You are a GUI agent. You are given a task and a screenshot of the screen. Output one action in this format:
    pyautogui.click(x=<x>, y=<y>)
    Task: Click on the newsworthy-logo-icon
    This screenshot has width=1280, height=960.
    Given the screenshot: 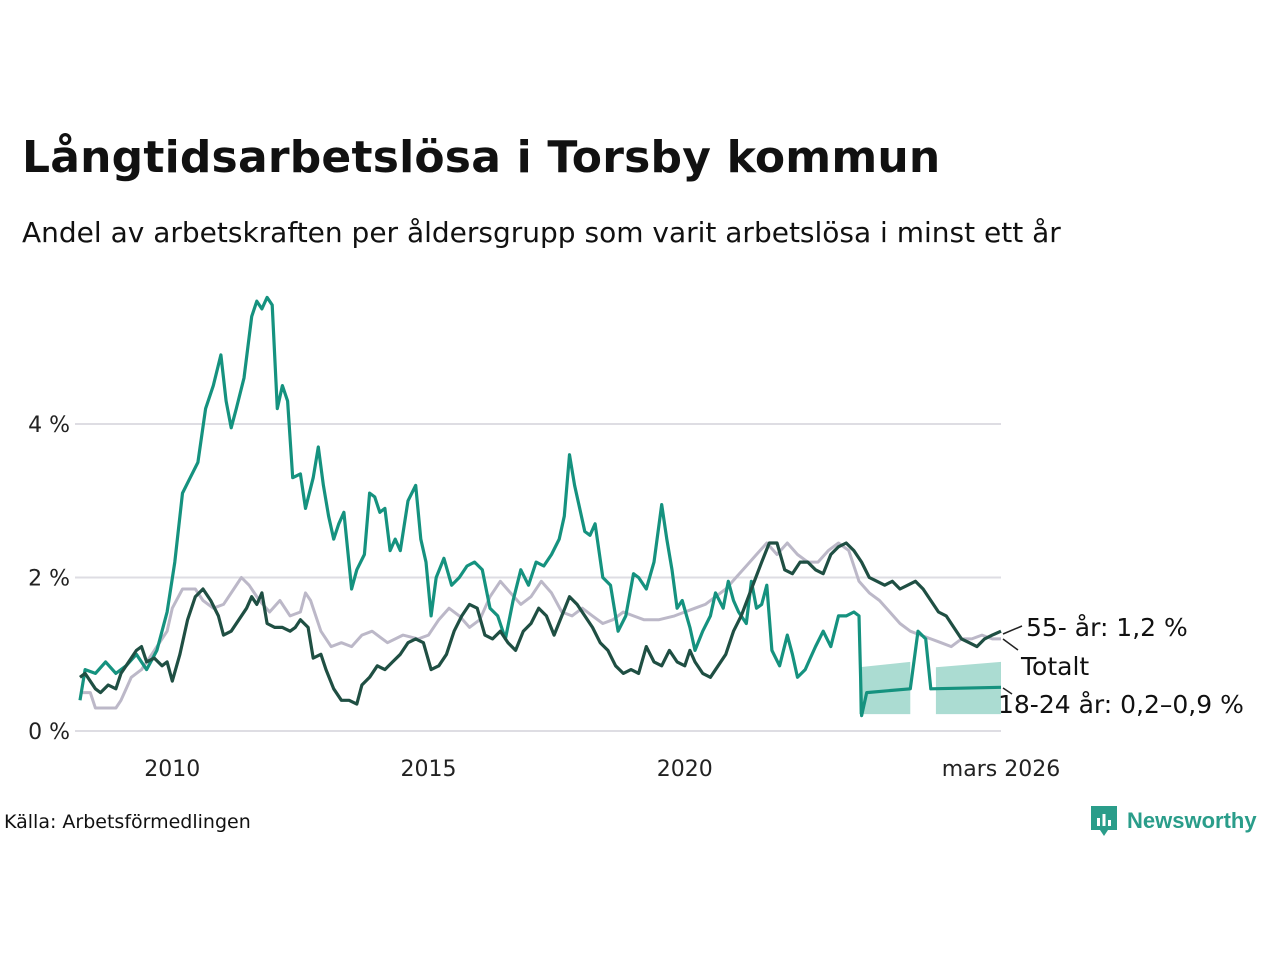 What is the action you would take?
    pyautogui.click(x=1104, y=821)
    